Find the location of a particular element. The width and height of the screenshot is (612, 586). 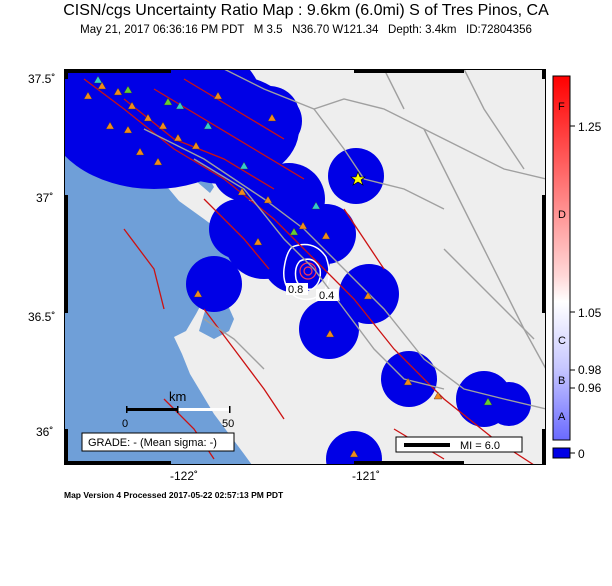

contour-label-2: 0.4 is located at coordinates (327, 295).